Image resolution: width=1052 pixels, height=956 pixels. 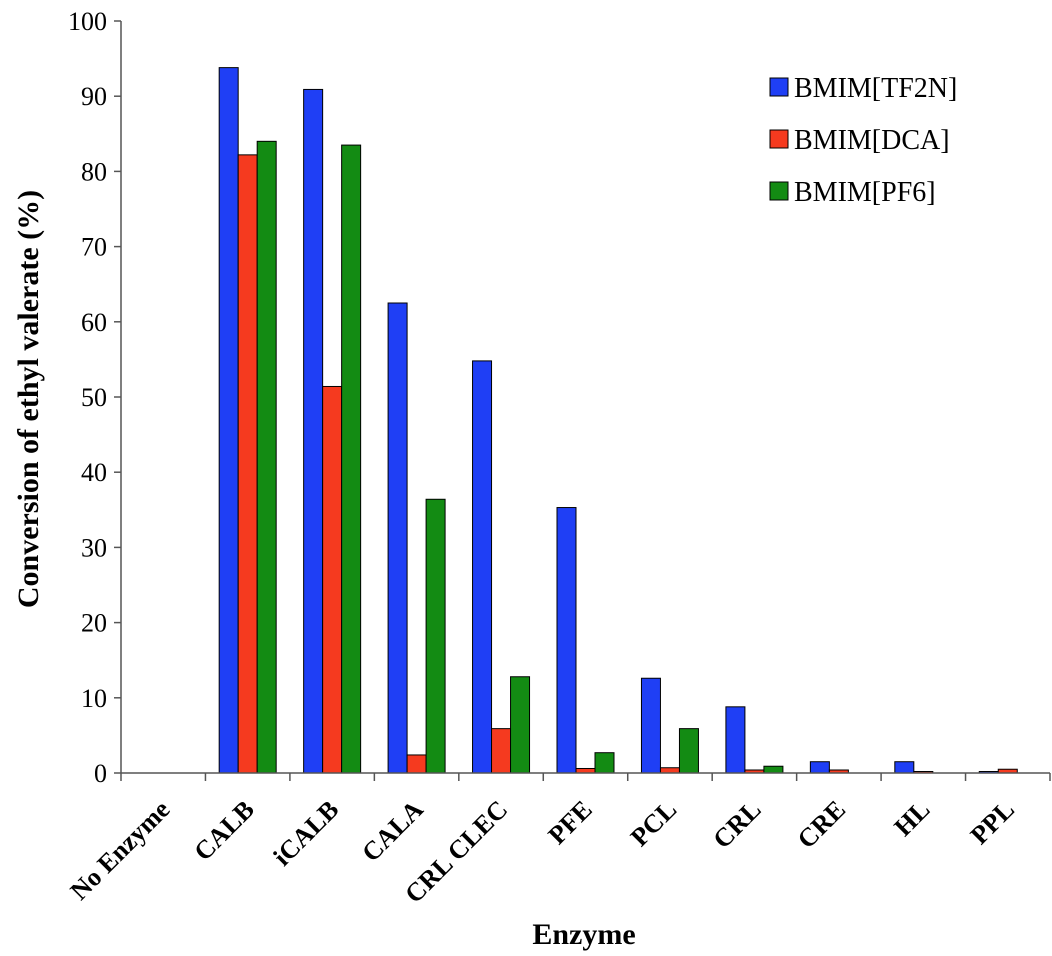 I want to click on x-tick-label: PFE, so click(x=570, y=822).